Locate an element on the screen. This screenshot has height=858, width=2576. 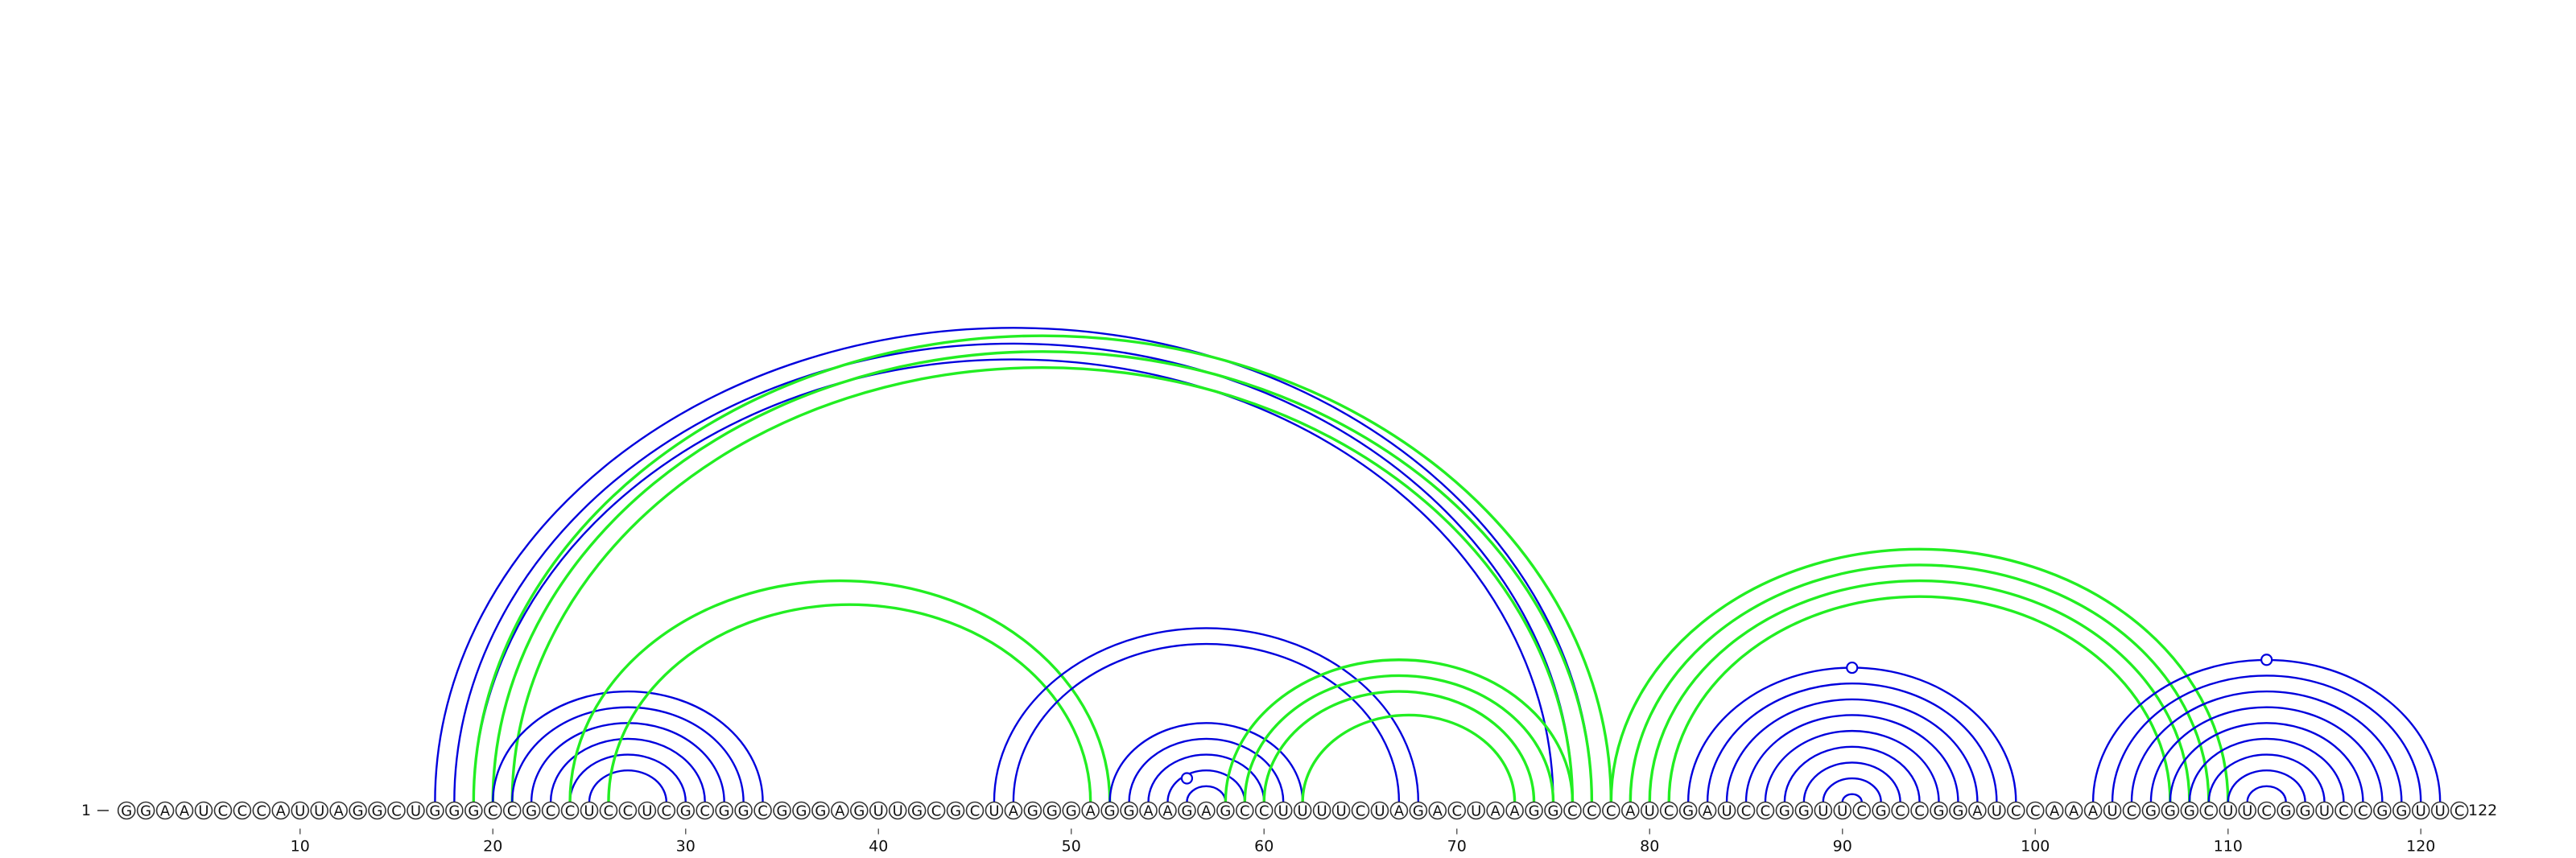
axis-tick-label: 50 is located at coordinates (1071, 847).